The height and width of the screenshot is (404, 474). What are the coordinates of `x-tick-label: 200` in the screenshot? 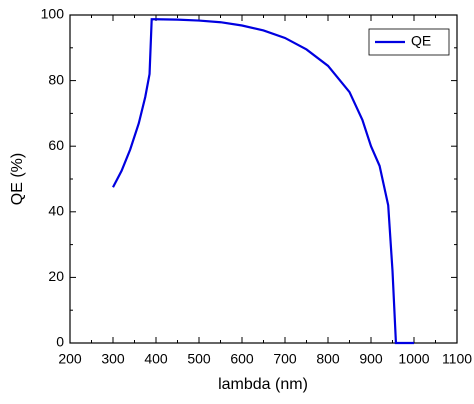 It's located at (70, 359).